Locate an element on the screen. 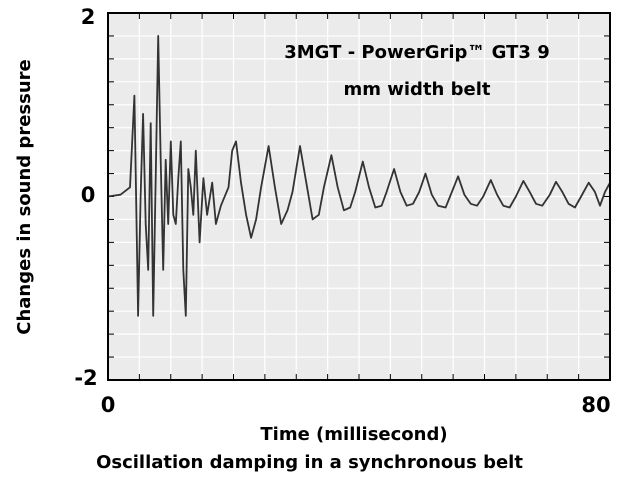 The width and height of the screenshot is (619, 483). y-tick-label-bottom: -2 is located at coordinates (85, 378).